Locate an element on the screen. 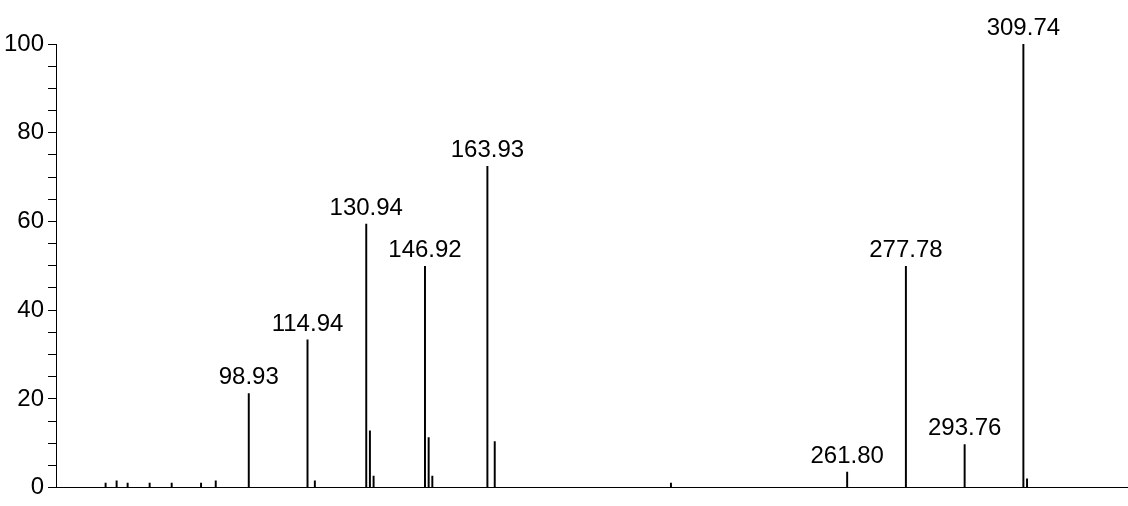 This screenshot has height=506, width=1128. annotation: 98.93 is located at coordinates (248, 376).